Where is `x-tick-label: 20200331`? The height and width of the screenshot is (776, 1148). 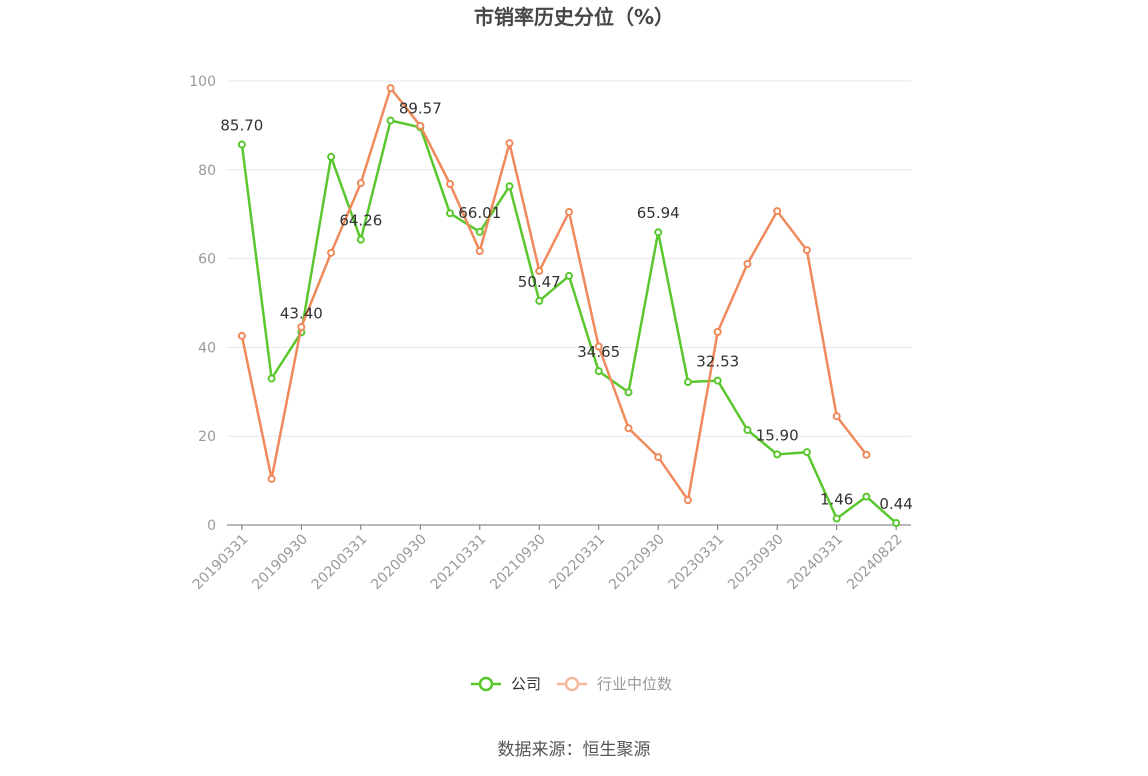 x-tick-label: 20200331 is located at coordinates (340, 562).